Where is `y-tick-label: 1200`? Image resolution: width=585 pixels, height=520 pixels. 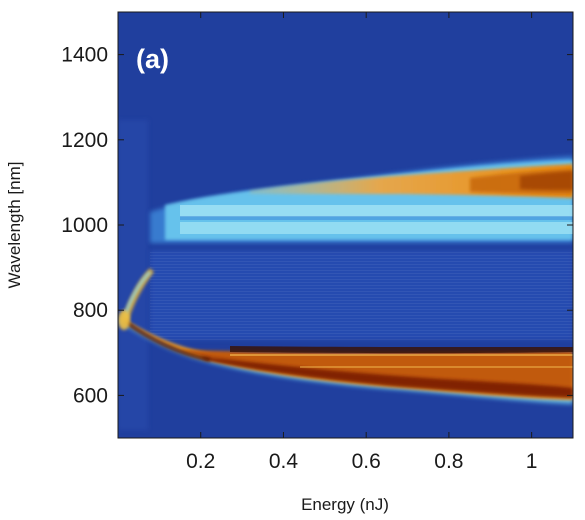
y-tick-label: 1200 is located at coordinates (84, 140).